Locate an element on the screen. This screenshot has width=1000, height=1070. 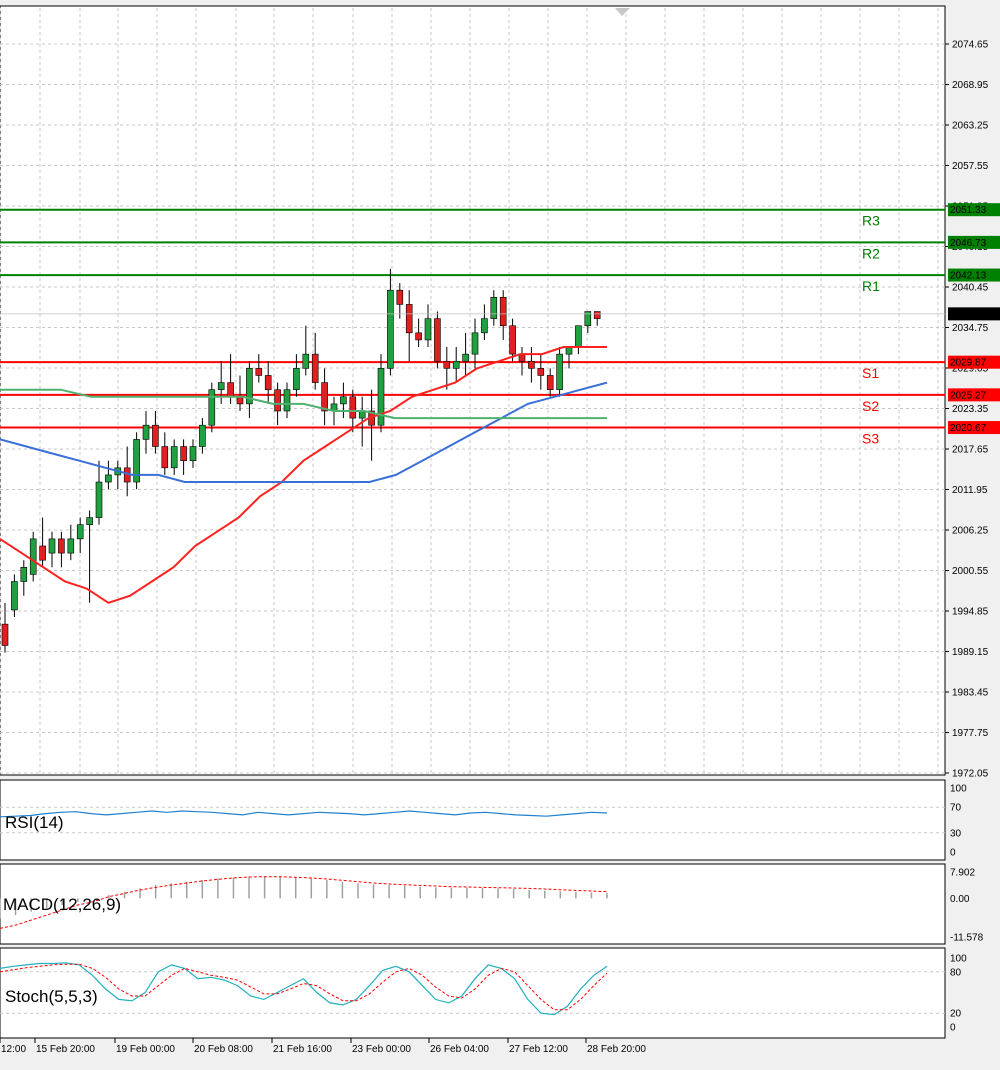
rsi-panel is located at coordinates (473, 820).